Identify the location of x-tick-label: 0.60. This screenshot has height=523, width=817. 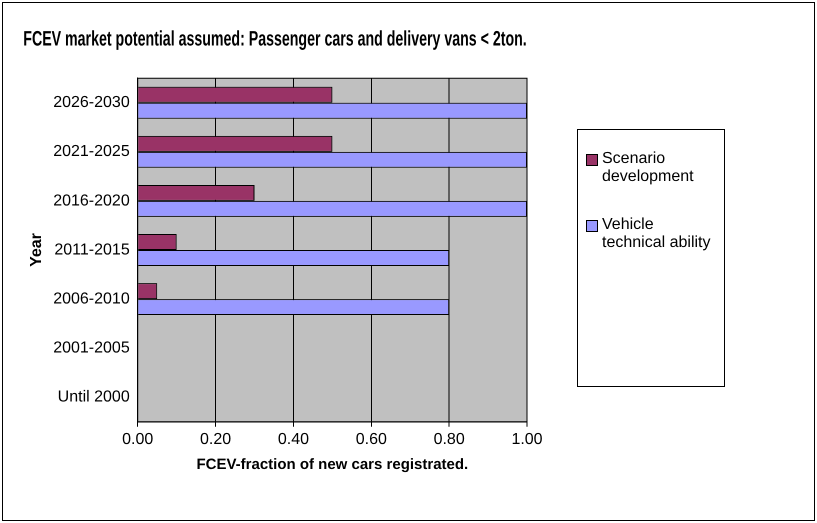
(371, 439).